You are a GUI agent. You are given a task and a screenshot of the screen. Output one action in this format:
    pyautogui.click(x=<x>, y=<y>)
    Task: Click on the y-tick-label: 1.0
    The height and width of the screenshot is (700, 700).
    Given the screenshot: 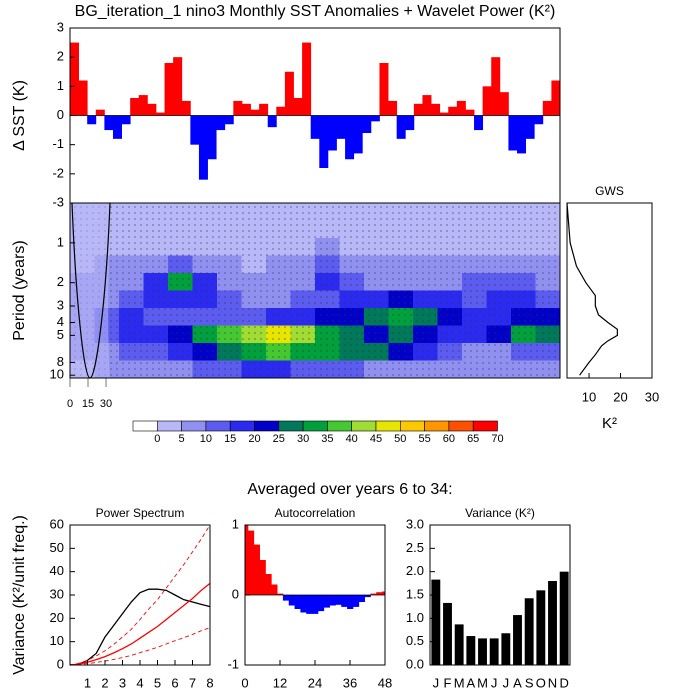 What is the action you would take?
    pyautogui.click(x=415, y=617)
    